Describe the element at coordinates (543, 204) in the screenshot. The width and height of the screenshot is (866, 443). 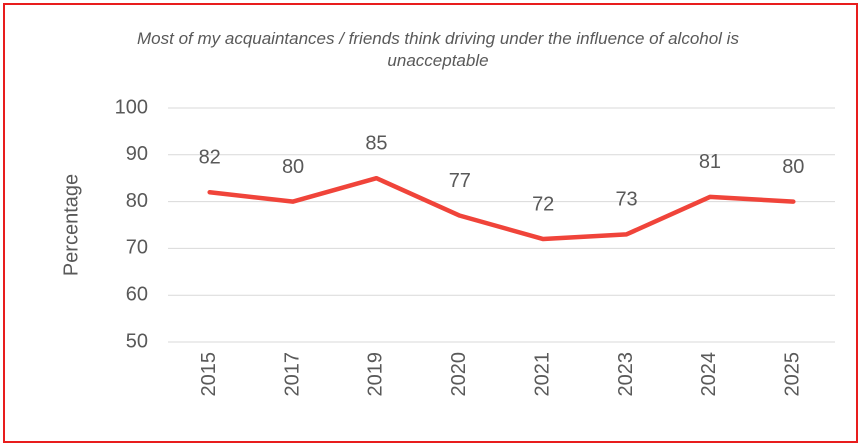
I see `data-label: 72` at that location.